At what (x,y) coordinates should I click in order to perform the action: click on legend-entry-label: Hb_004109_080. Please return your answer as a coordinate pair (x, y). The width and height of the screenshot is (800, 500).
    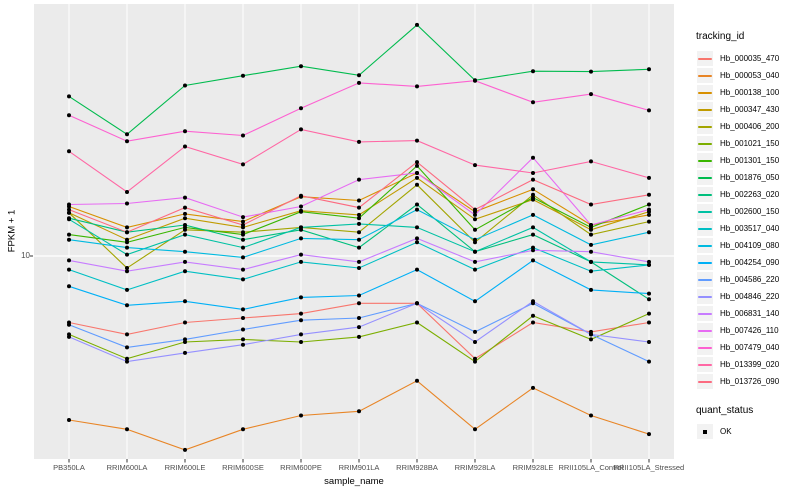
    Looking at the image, I should click on (750, 245).